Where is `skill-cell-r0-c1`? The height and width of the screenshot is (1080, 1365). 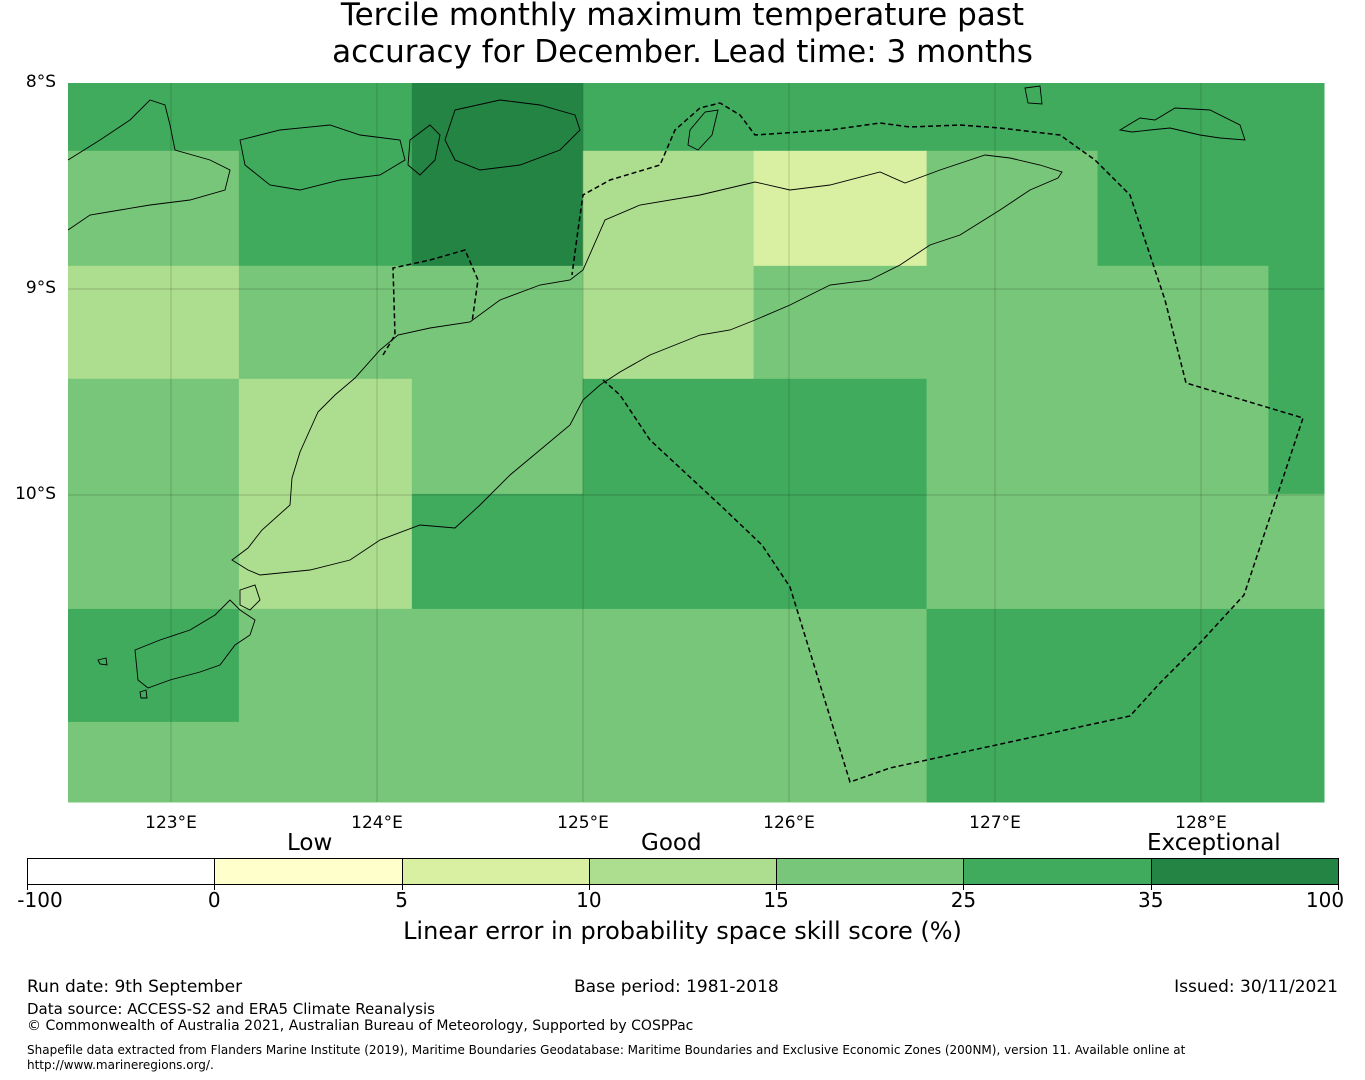 skill-cell-r0-c1 is located at coordinates (325, 117).